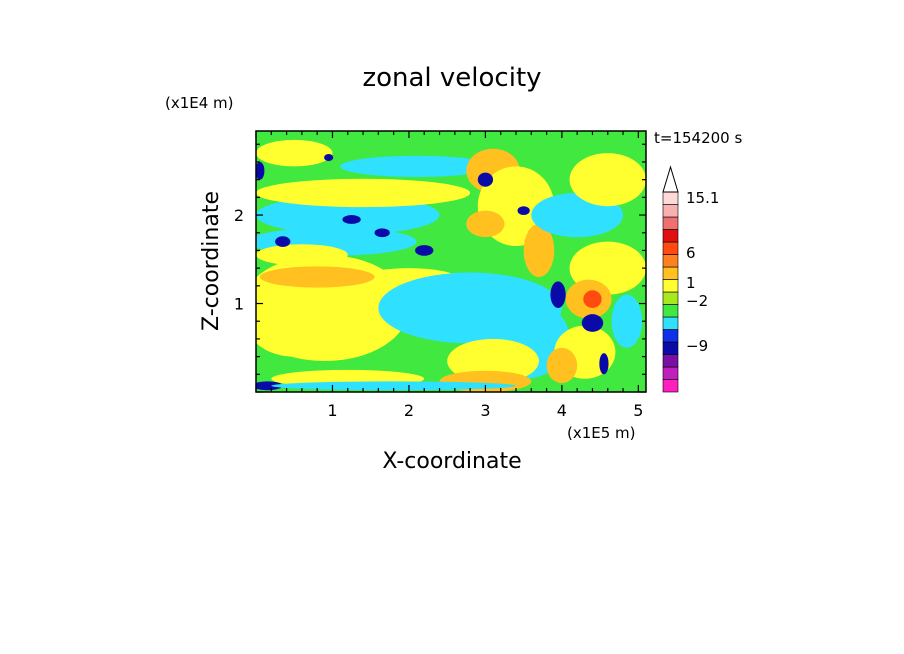  What do you see at coordinates (697, 301) in the screenshot?
I see `colorbar-label-3: −2` at bounding box center [697, 301].